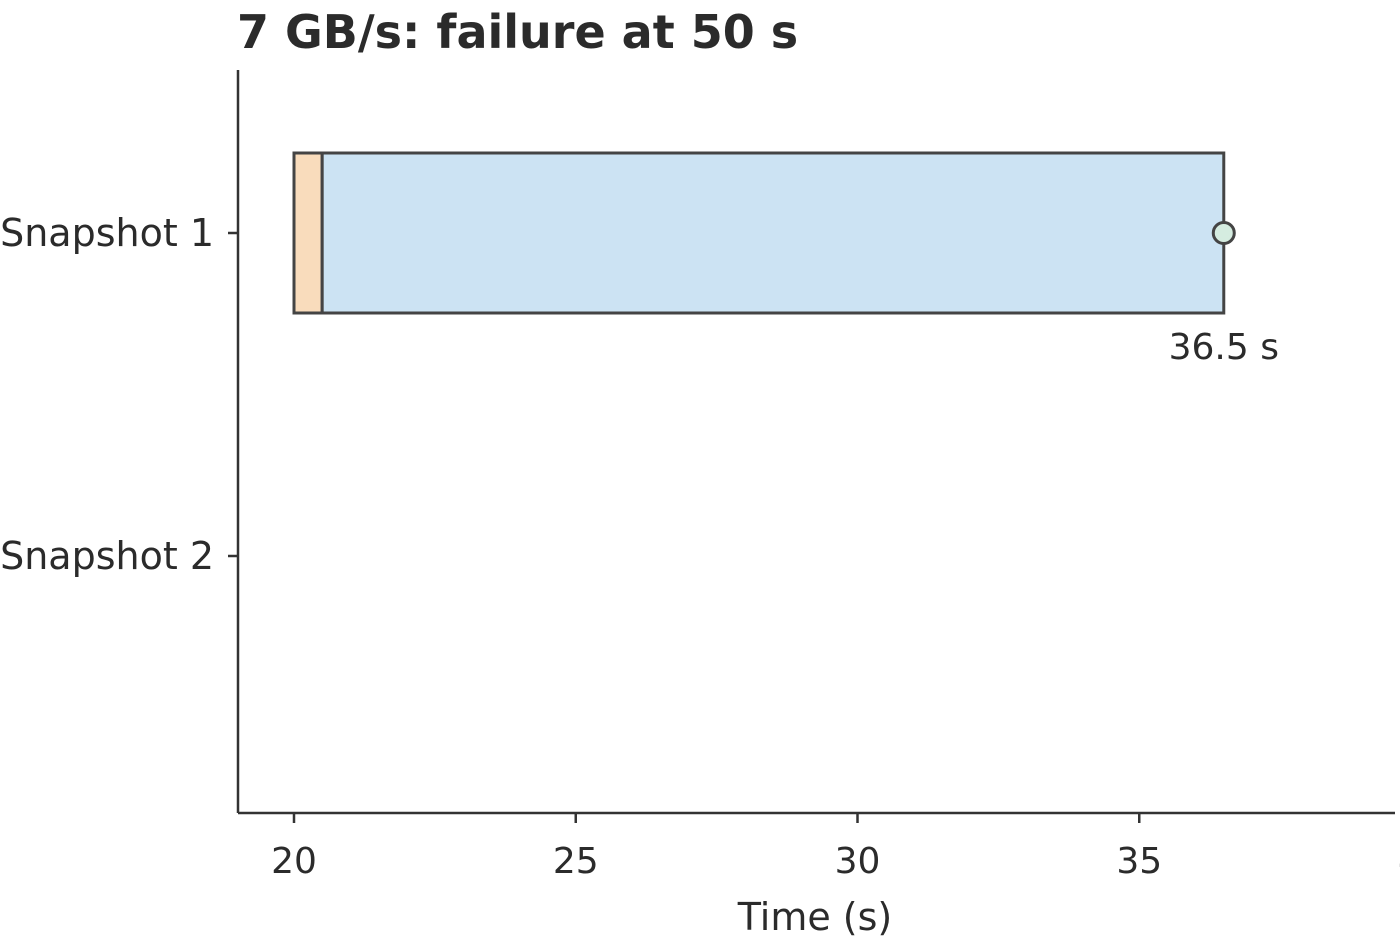 This screenshot has height=947, width=1400. Describe the element at coordinates (1139, 861) in the screenshot. I see `x-tick-label: 35` at that location.